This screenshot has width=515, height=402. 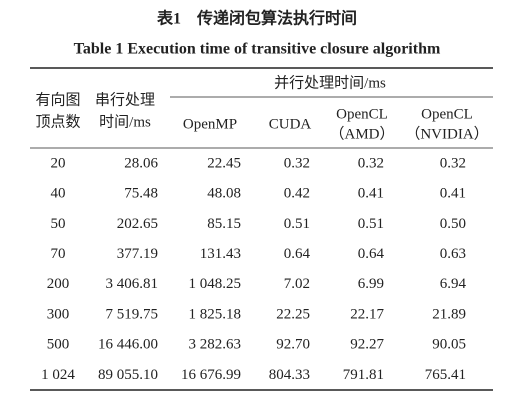 What do you see at coordinates (210, 124) in the screenshot?
I see `header-cell: OpenMP` at bounding box center [210, 124].